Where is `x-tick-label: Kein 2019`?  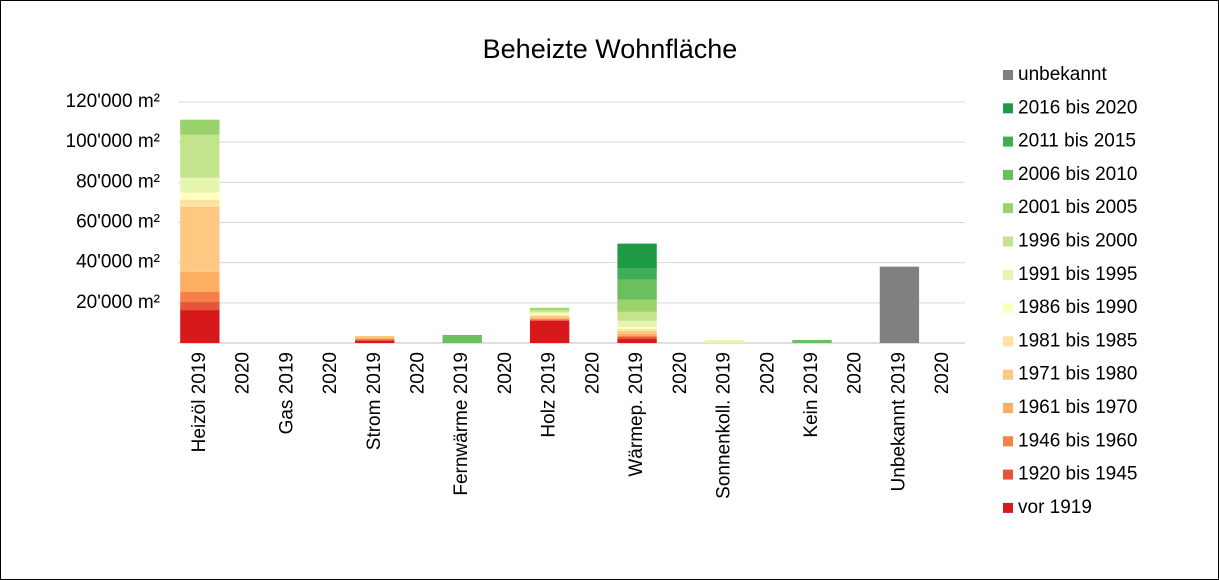
x-tick-label: Kein 2019 is located at coordinates (811, 395).